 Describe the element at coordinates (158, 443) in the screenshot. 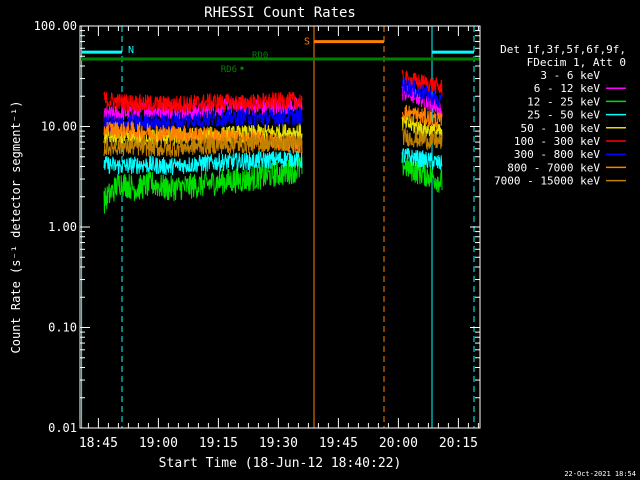

I see `x-tick-label-1: 19:00` at that location.